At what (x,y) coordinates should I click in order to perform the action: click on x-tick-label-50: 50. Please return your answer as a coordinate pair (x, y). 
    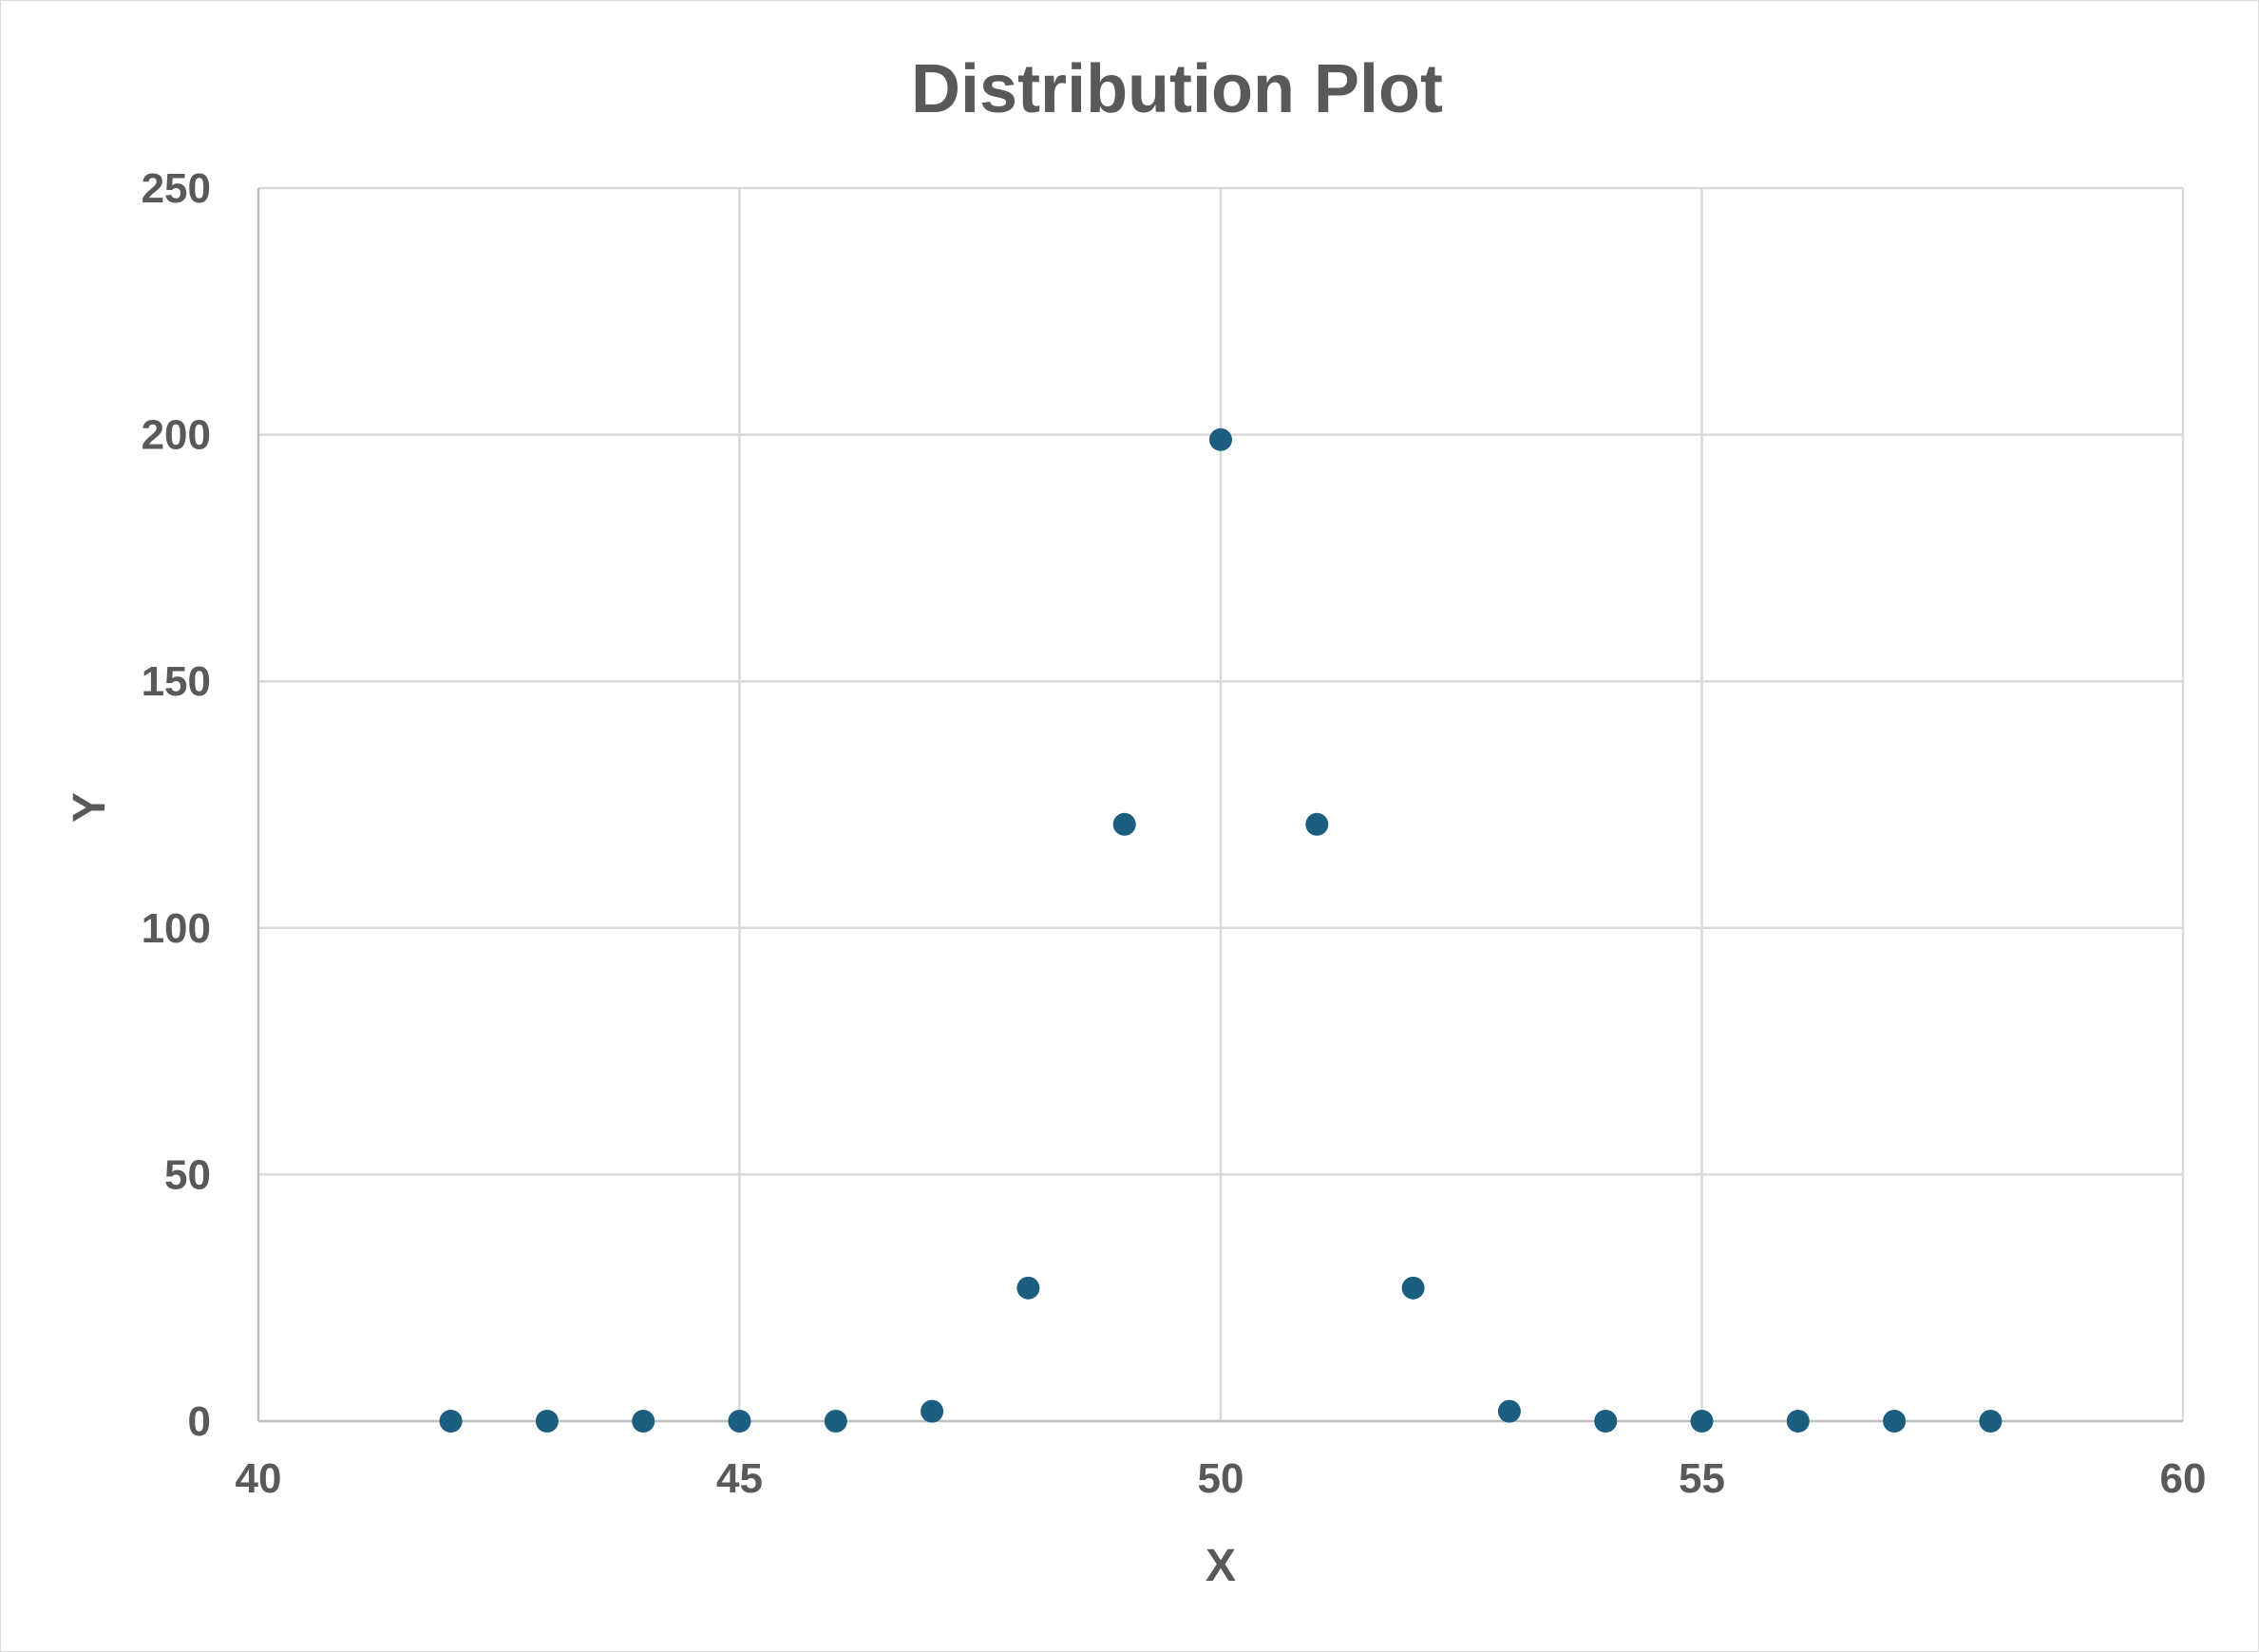
    Looking at the image, I should click on (1221, 1478).